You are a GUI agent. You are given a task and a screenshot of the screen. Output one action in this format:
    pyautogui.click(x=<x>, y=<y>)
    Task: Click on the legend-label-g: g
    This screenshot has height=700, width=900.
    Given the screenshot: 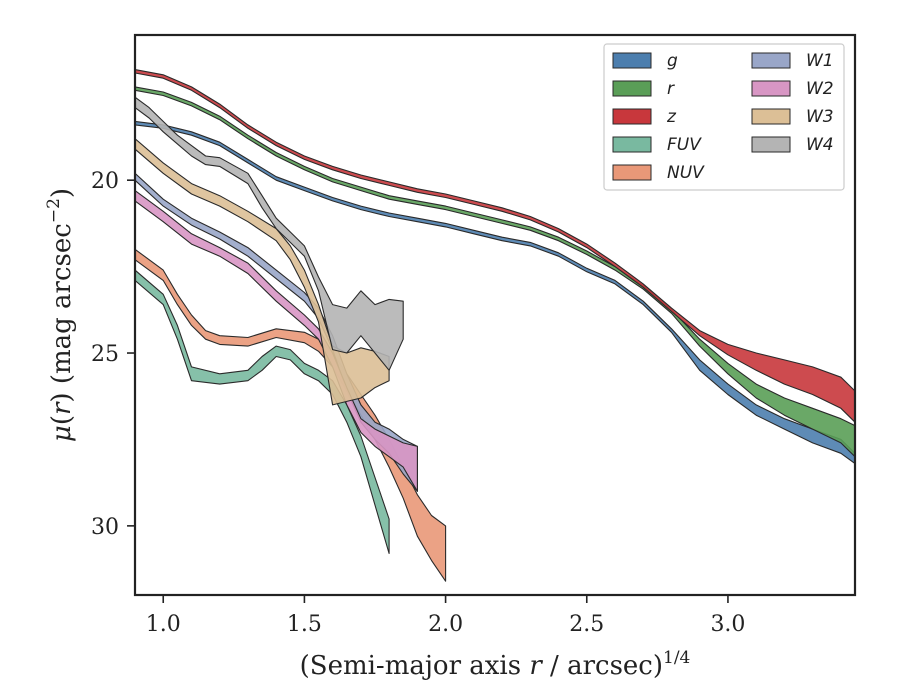 What is the action you would take?
    pyautogui.click(x=672, y=61)
    